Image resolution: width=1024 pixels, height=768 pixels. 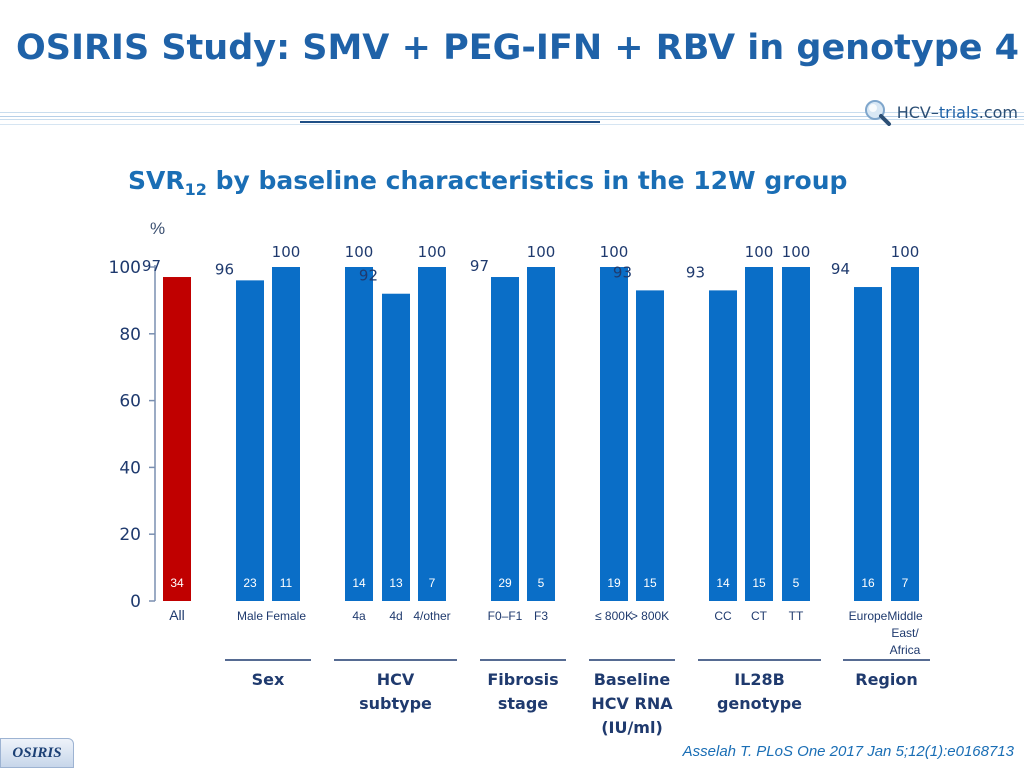 What do you see at coordinates (177, 583) in the screenshot?
I see `bar-count-label: 34` at bounding box center [177, 583].